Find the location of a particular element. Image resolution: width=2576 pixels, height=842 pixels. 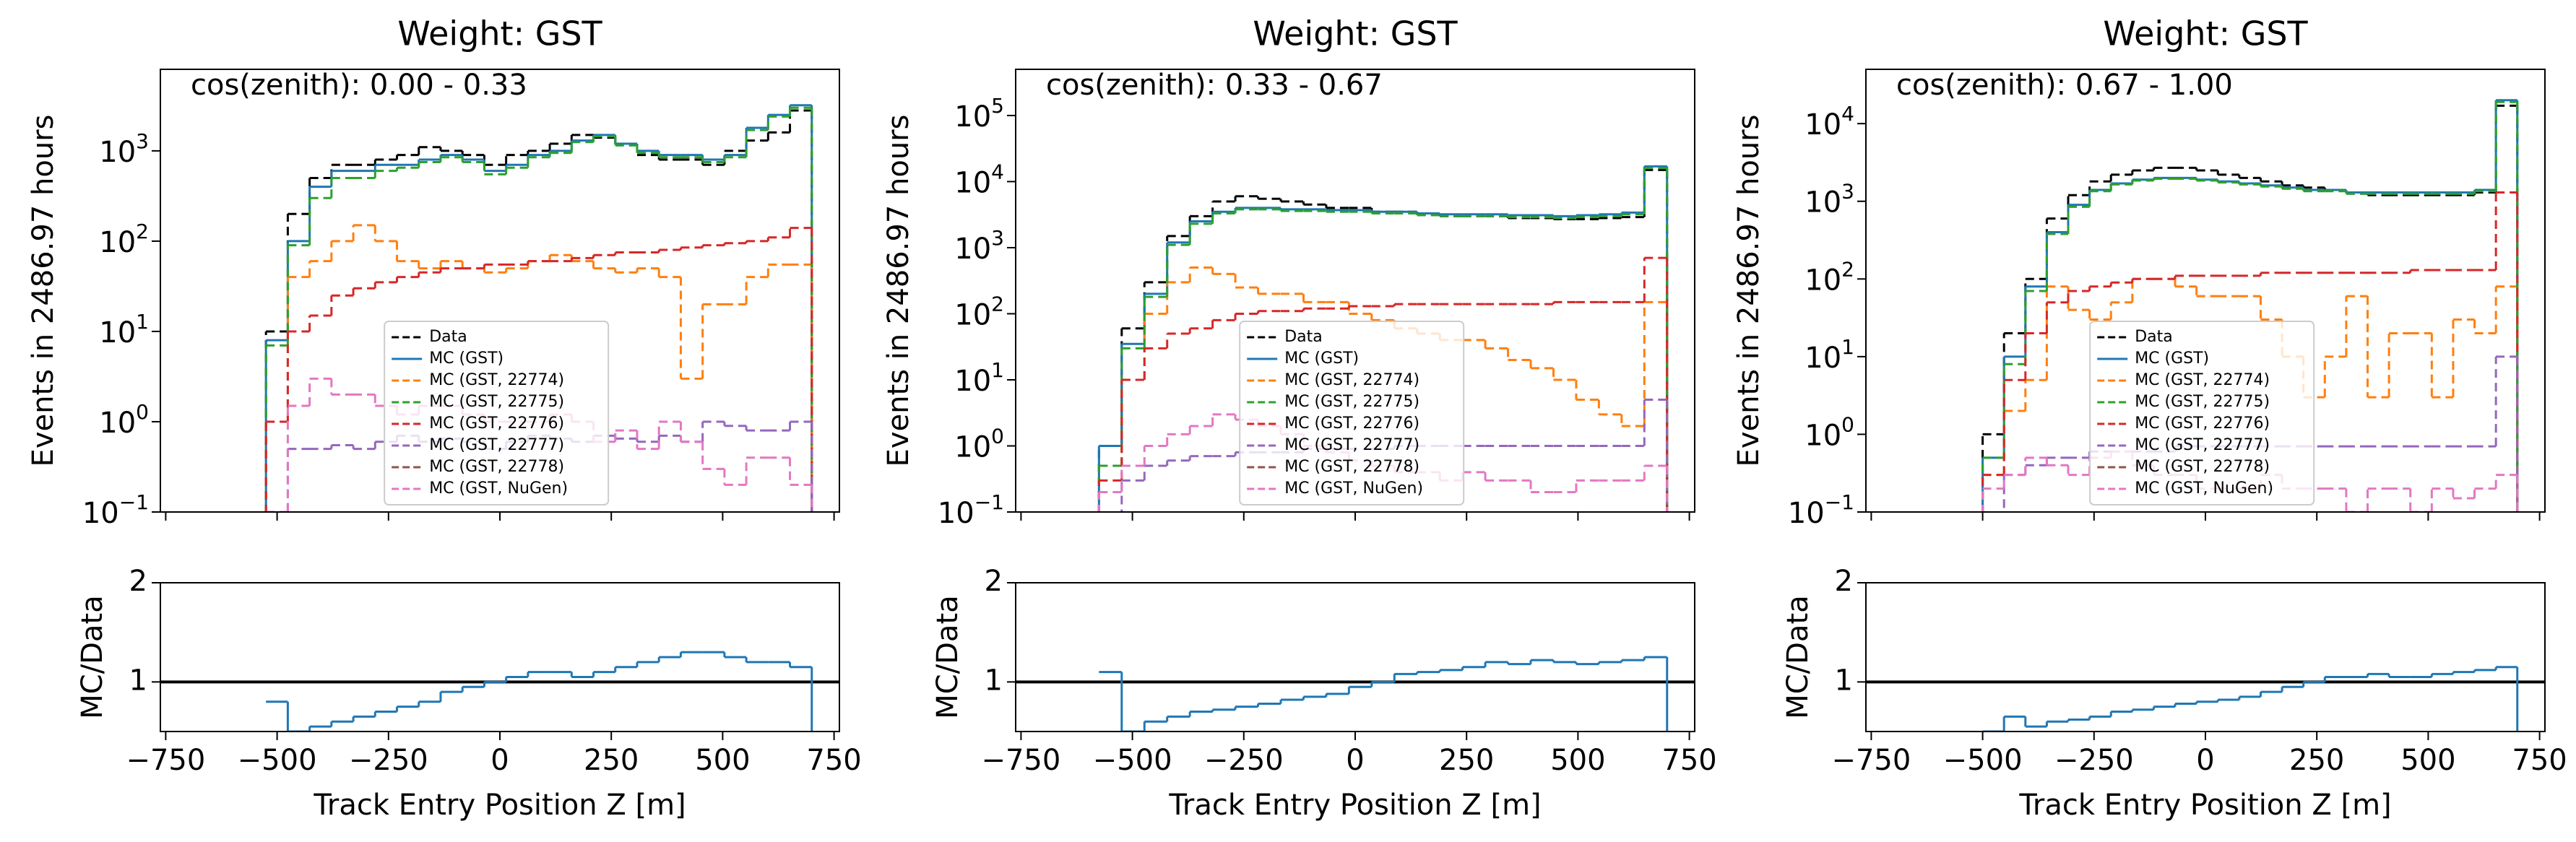

y-tick-label: 10⁵ is located at coordinates (979, 114).